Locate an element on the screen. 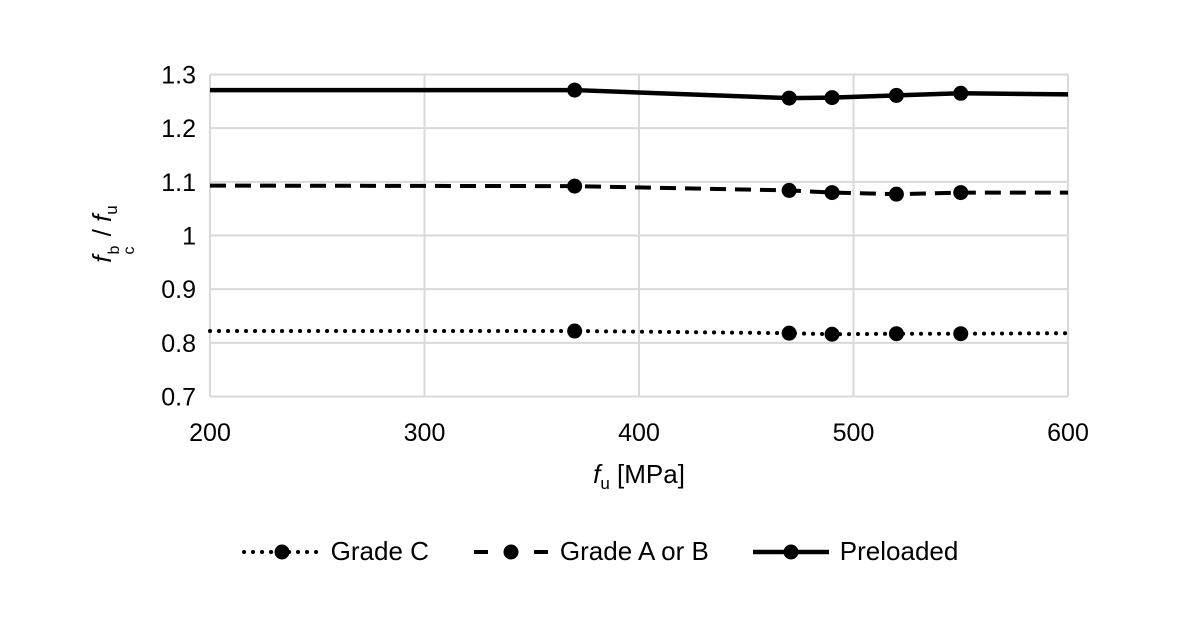 The height and width of the screenshot is (630, 1200). legend-label: Grade C is located at coordinates (379, 551).